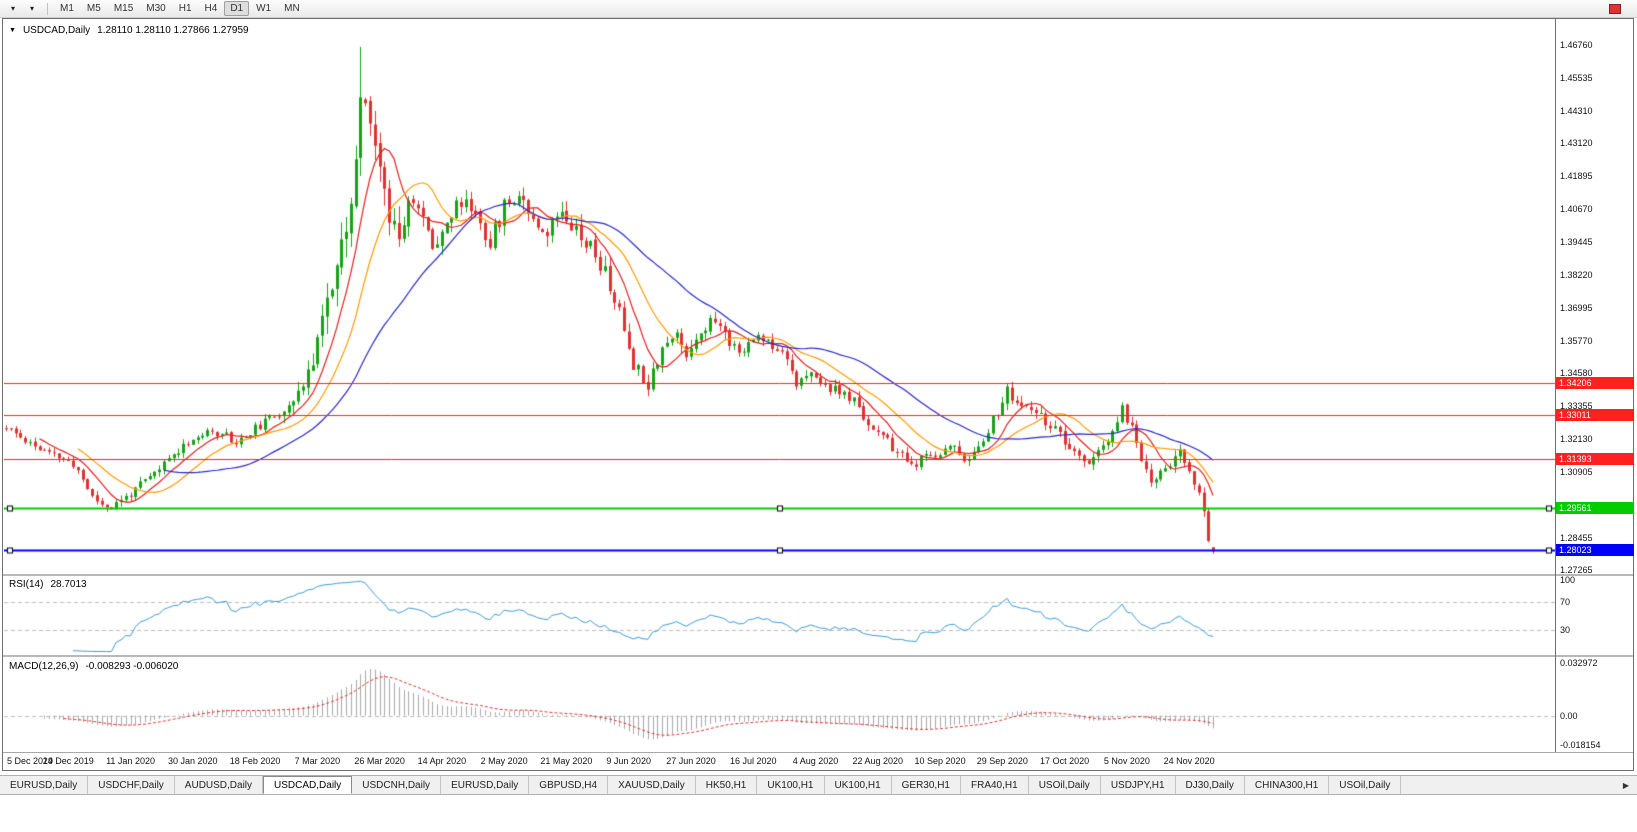  What do you see at coordinates (779, 704) in the screenshot?
I see `macd-indicator-chart` at bounding box center [779, 704].